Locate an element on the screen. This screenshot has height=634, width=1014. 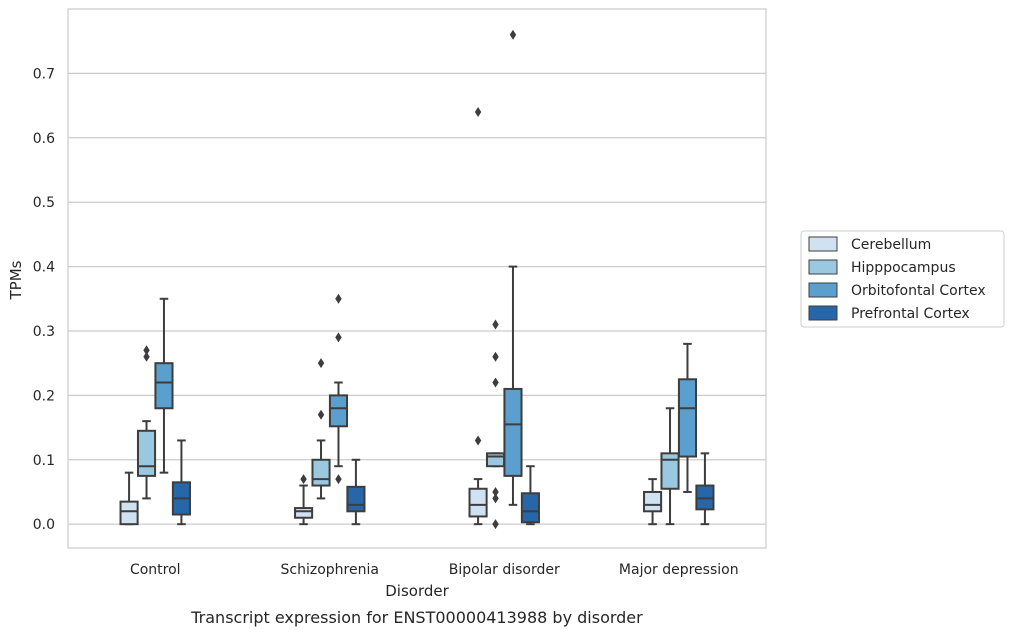
y-tick-label: 0.0 is located at coordinates (44, 525).